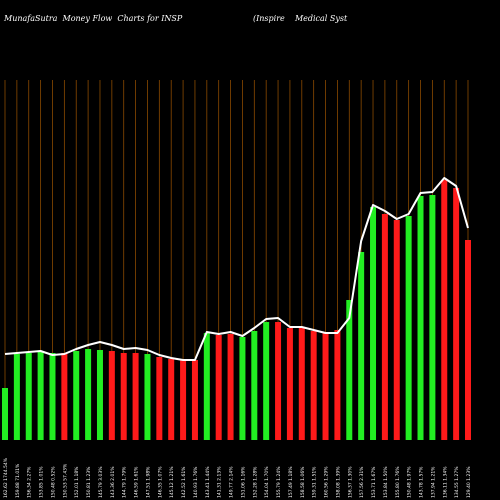 The width and height of the screenshot is (500, 500). What do you see at coordinates (410, 482) in the screenshot?
I see `x-tick-label: 150.48 1.97%` at bounding box center [410, 482].